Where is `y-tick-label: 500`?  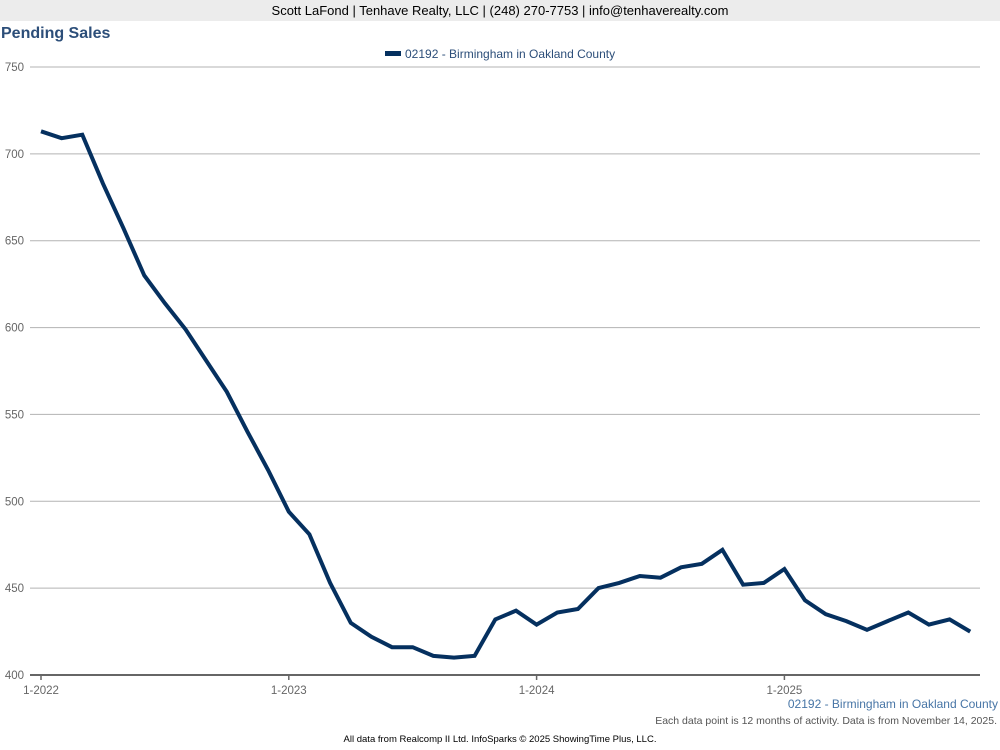 y-tick-label: 500 is located at coordinates (14, 502).